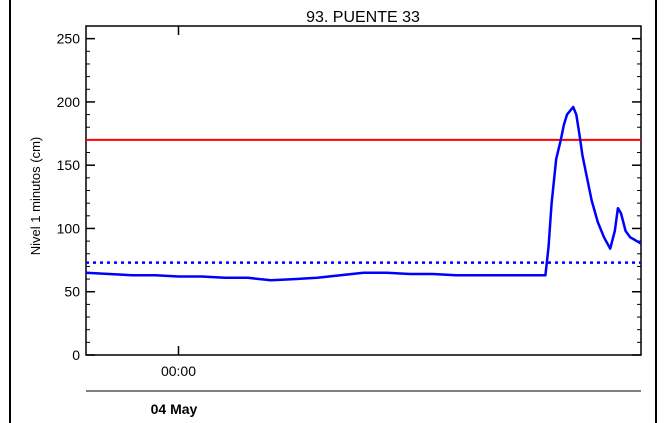 The image size is (665, 423). What do you see at coordinates (178, 371) in the screenshot?
I see `x-tick-label: 00:00` at bounding box center [178, 371].